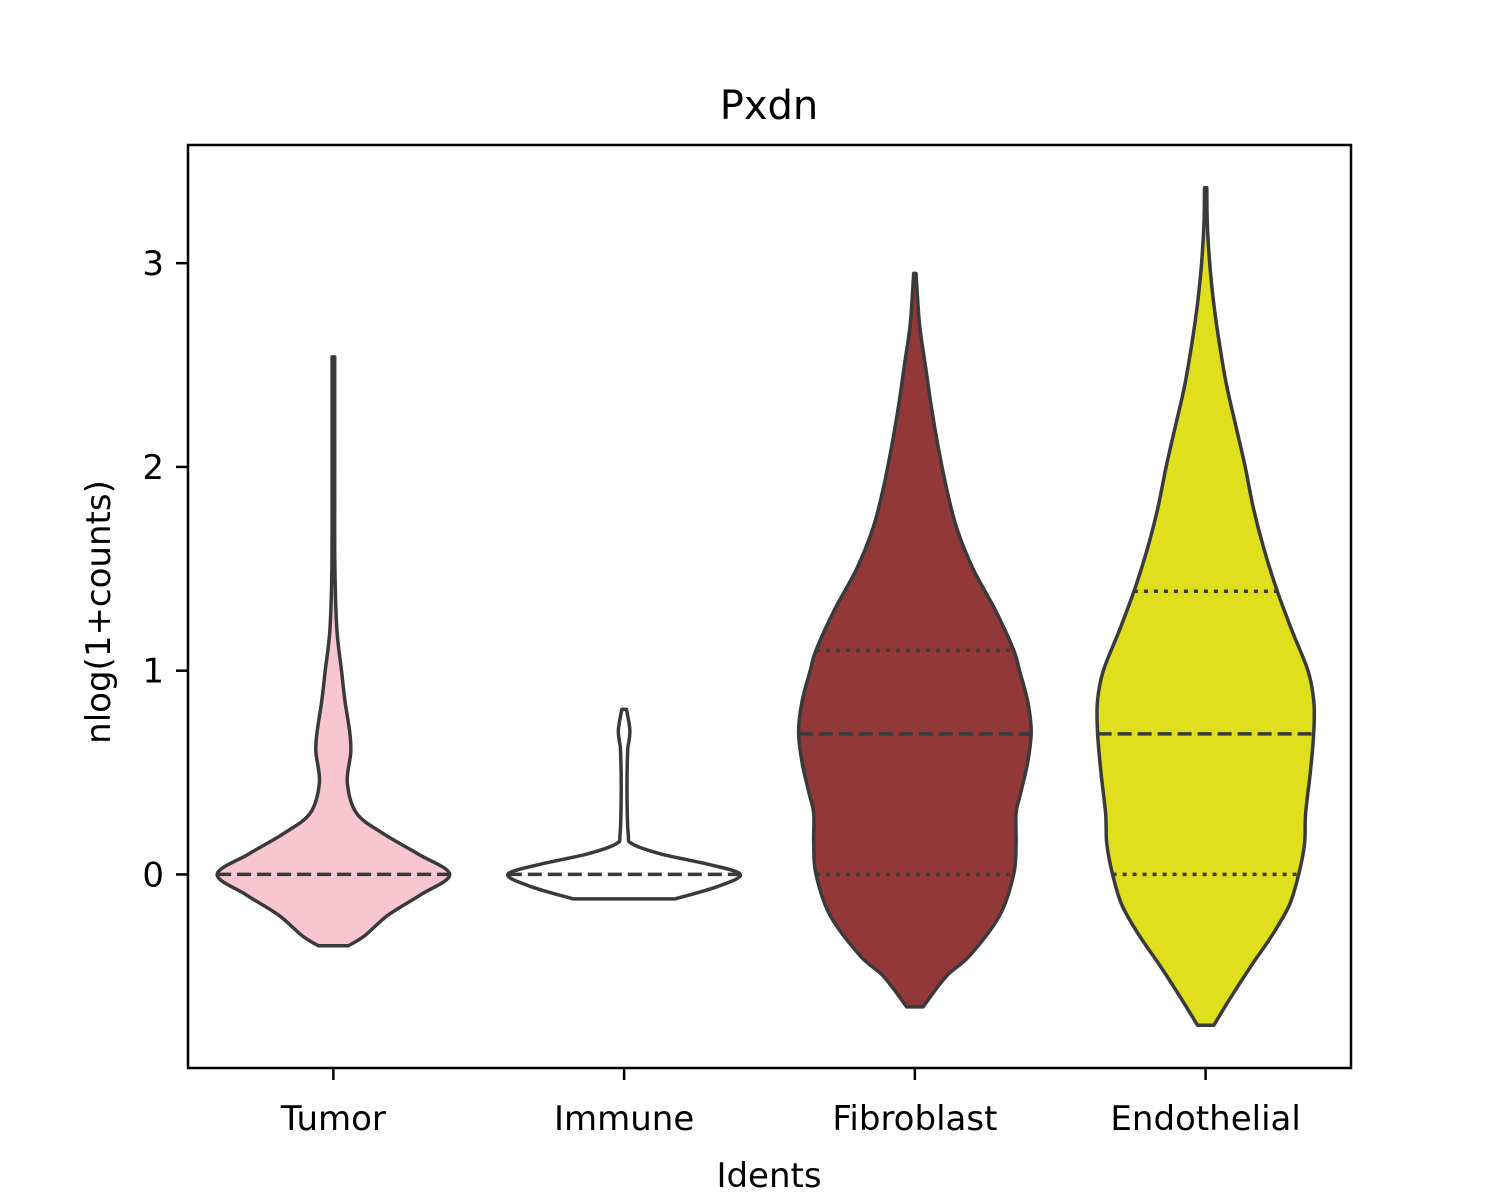 The image size is (1500, 1200). Describe the element at coordinates (914, 1119) in the screenshot. I see `x-tick-label-fibroblast: Fibroblast` at that location.